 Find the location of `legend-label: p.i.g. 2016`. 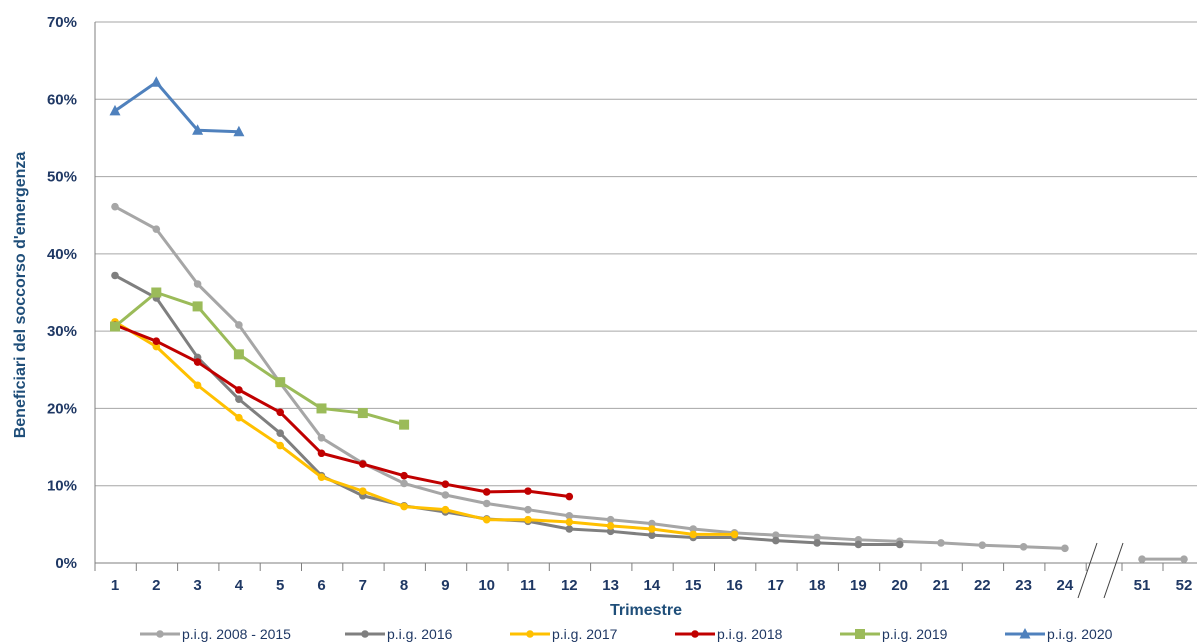

legend-label: p.i.g. 2016 is located at coordinates (420, 634).